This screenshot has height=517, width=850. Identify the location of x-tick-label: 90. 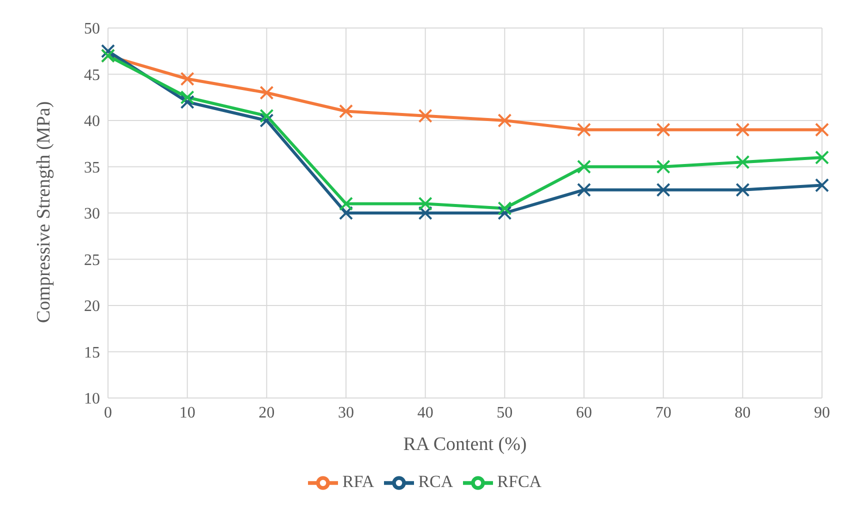
(822, 413).